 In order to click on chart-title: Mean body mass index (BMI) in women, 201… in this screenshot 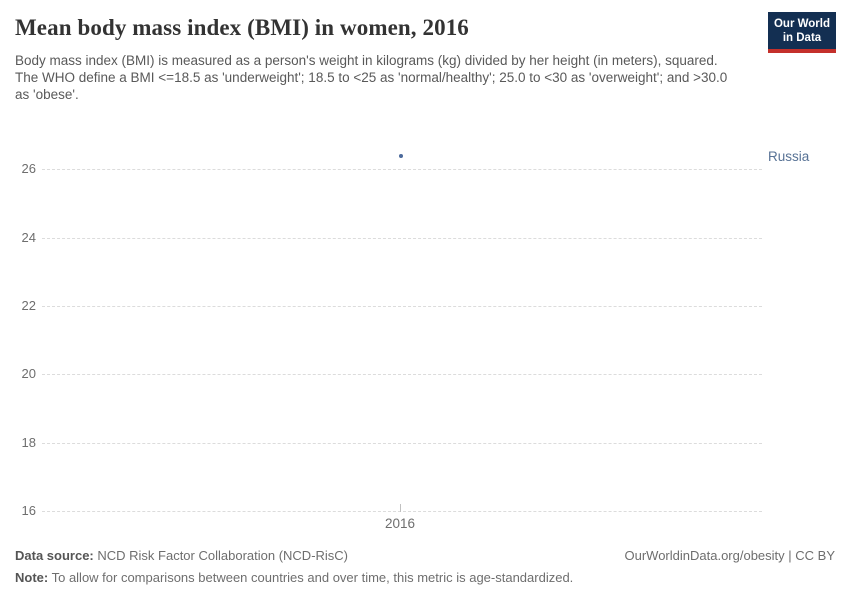, I will do `click(242, 27)`.